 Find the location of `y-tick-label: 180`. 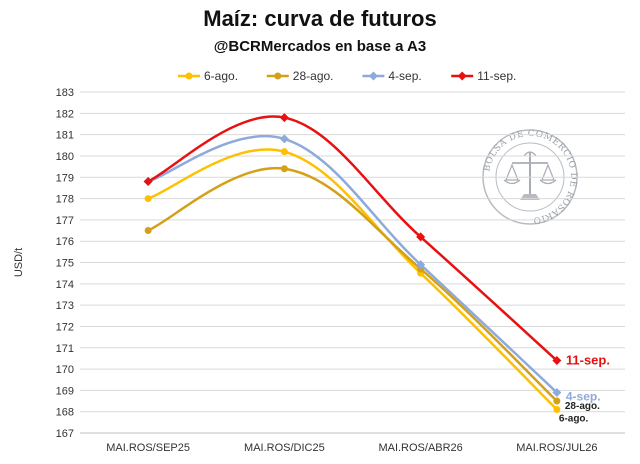

y-tick-label: 180 is located at coordinates (65, 157).